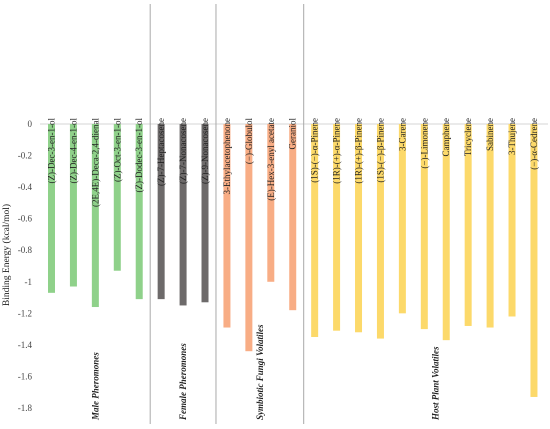 Image resolution: width=550 pixels, height=429 pixels. What do you see at coordinates (337, 151) in the screenshot?
I see `category-label: (1R)-(+)-α-Pinene` at bounding box center [337, 151].